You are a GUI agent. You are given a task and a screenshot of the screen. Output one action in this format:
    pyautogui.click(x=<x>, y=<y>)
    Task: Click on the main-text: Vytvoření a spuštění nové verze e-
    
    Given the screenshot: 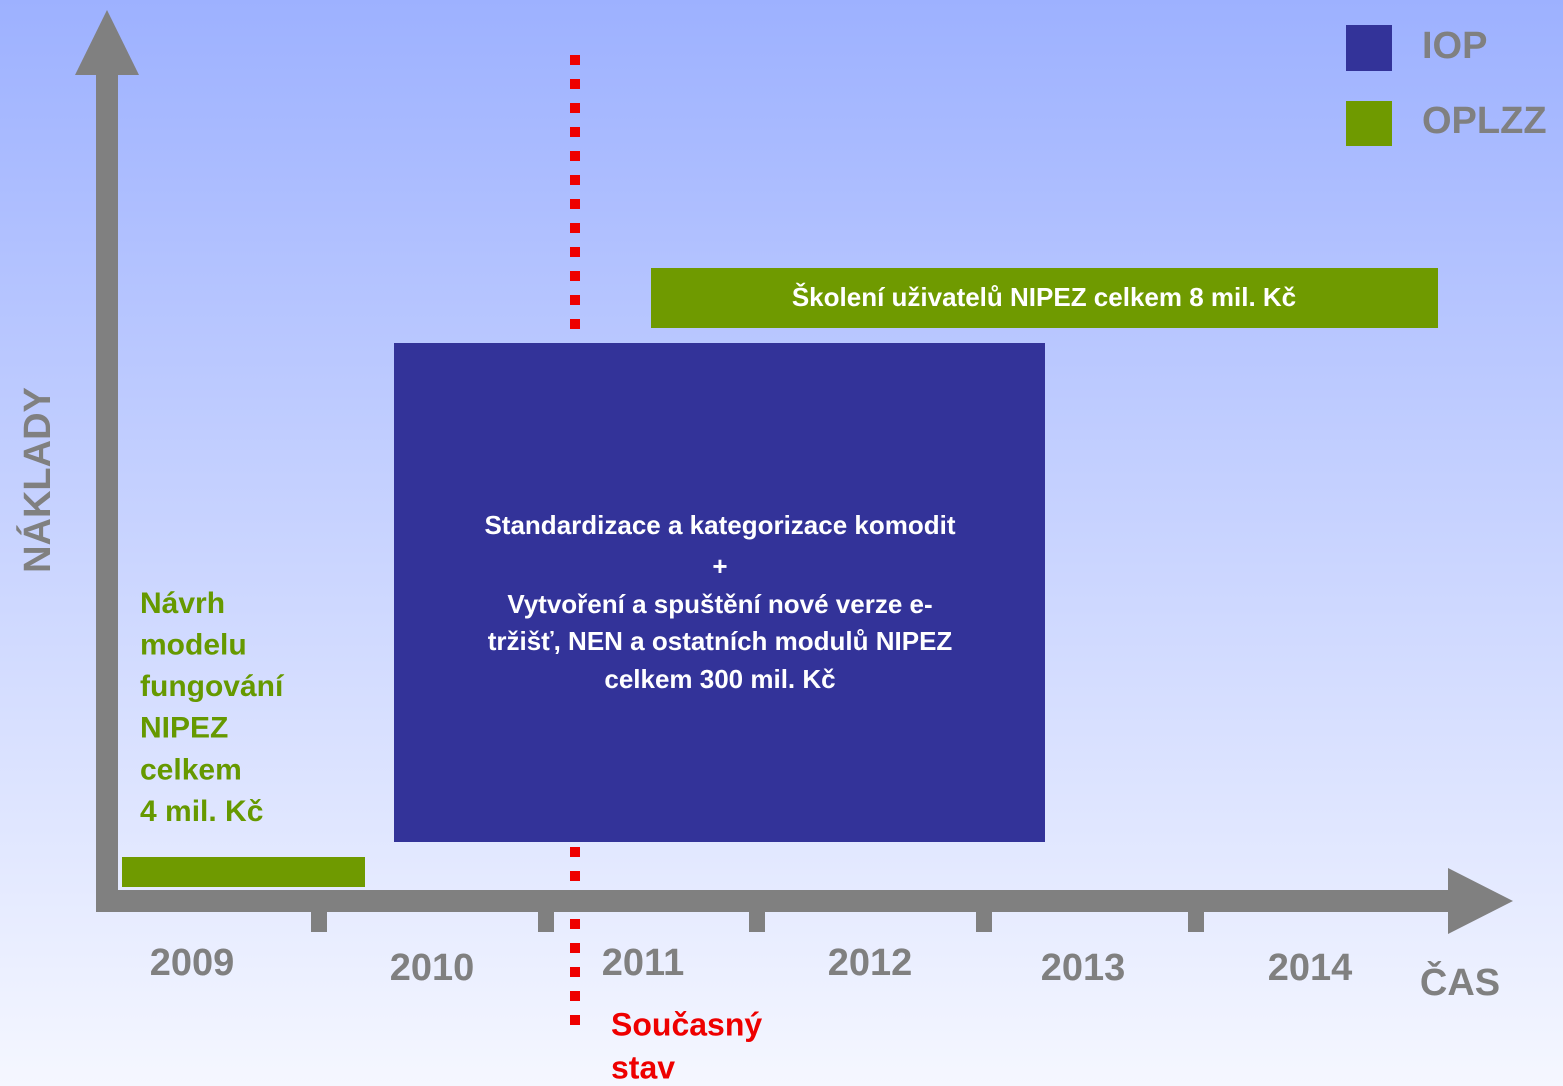 What is the action you would take?
    pyautogui.click(x=719, y=604)
    